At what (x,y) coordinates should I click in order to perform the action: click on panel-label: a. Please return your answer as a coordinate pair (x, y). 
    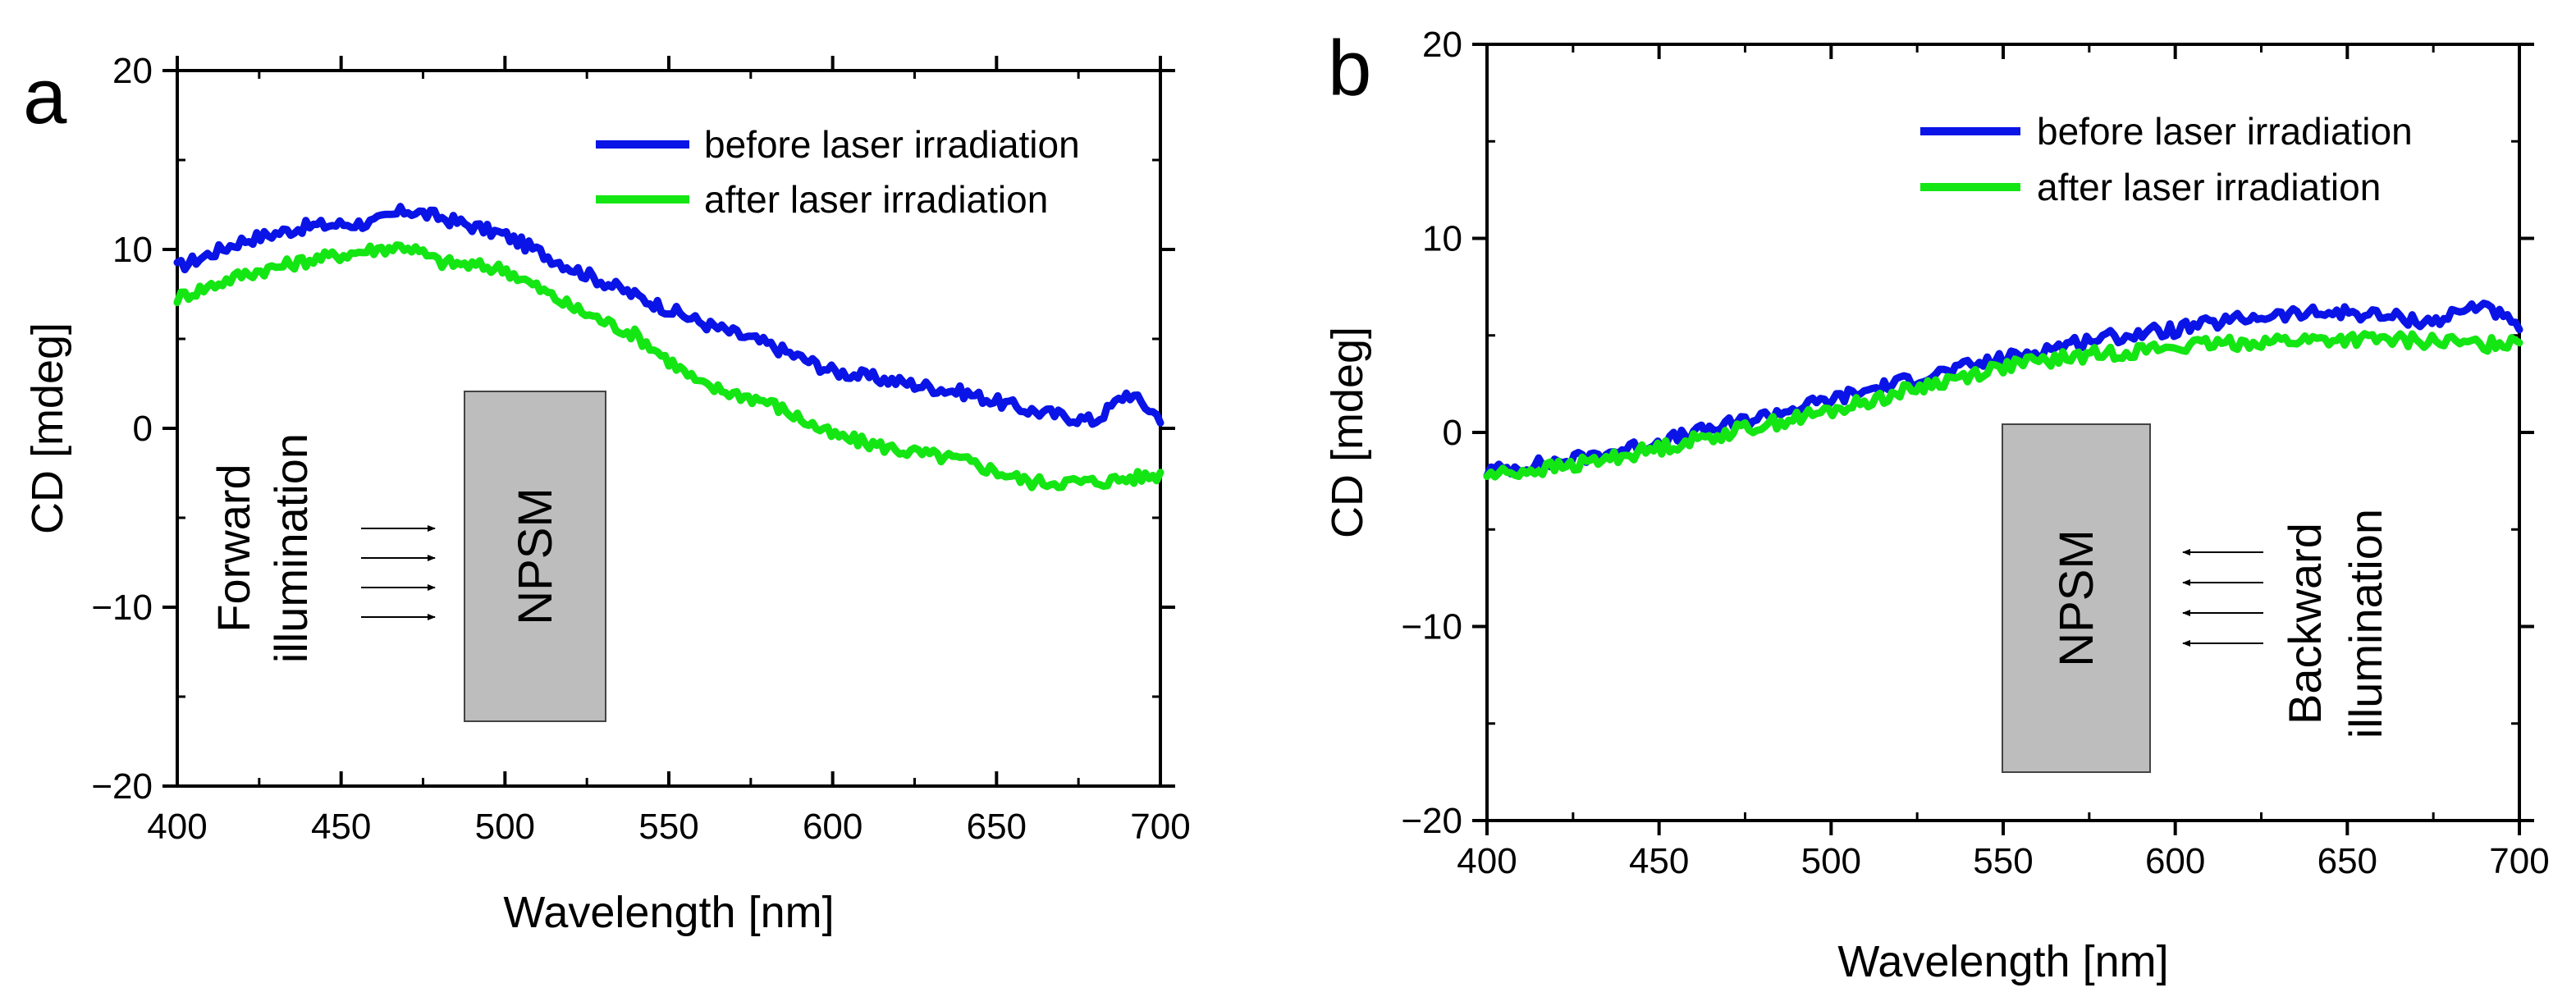
    Looking at the image, I should click on (45, 96).